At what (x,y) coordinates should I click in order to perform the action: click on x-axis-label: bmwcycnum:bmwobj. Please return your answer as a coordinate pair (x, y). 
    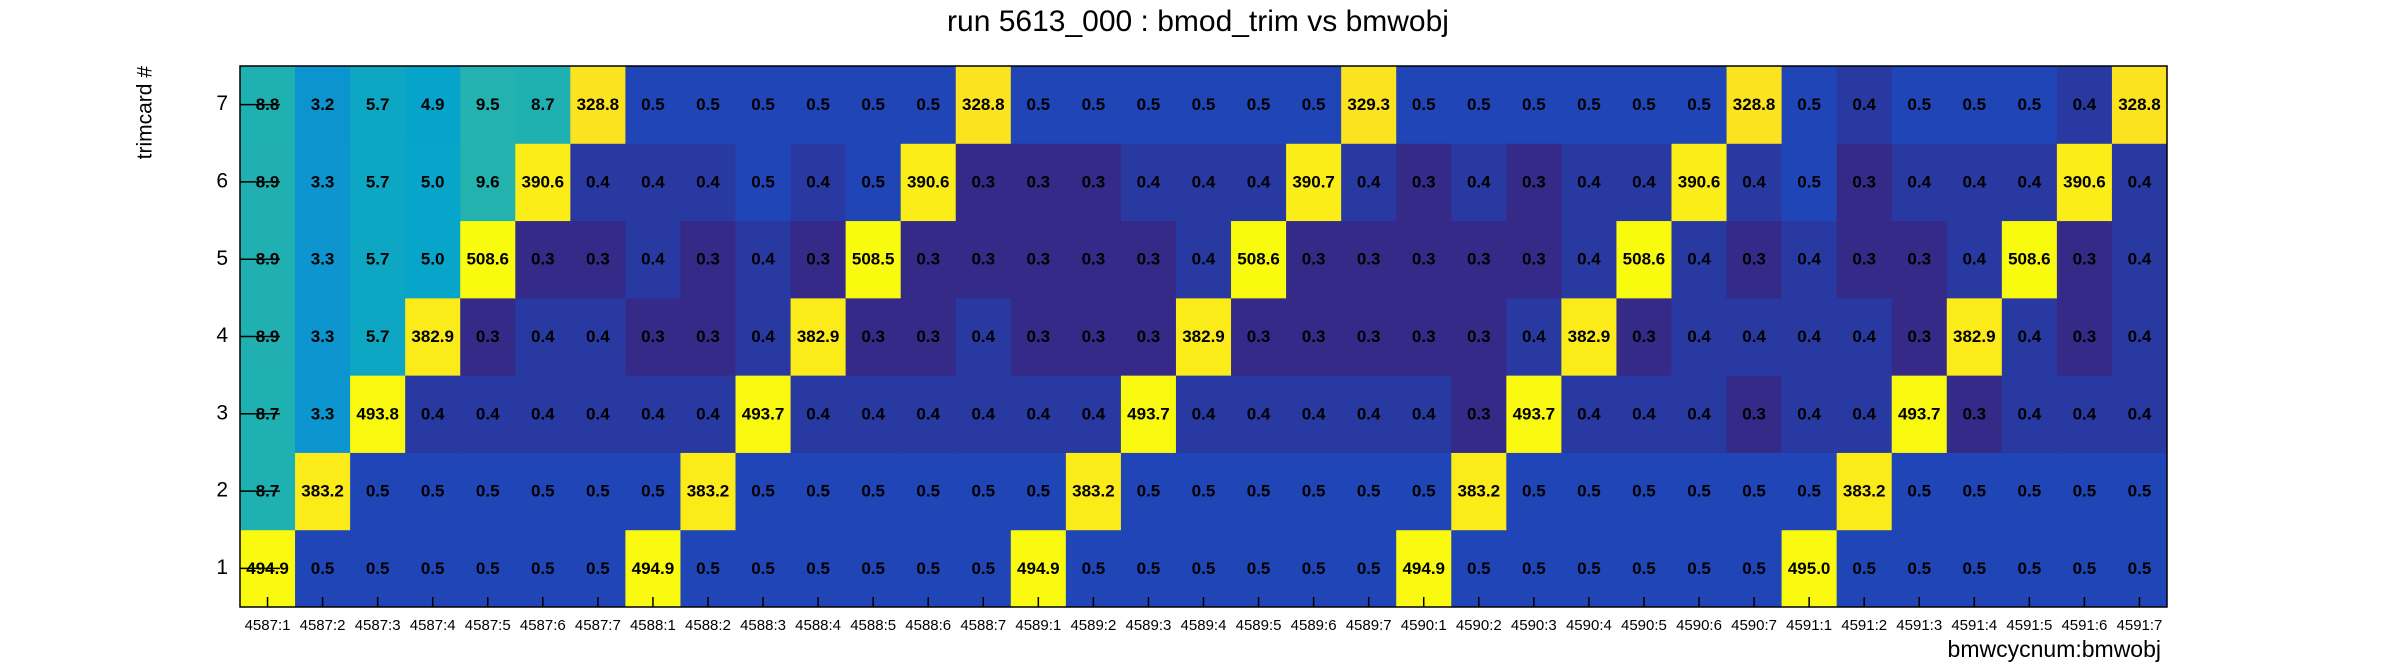
    Looking at the image, I should click on (2054, 649).